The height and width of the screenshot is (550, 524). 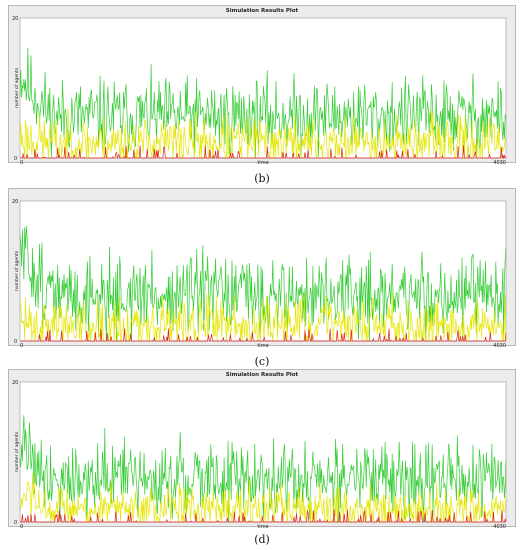 What do you see at coordinates (262, 539) in the screenshot?
I see `caption-d: (d)` at bounding box center [262, 539].